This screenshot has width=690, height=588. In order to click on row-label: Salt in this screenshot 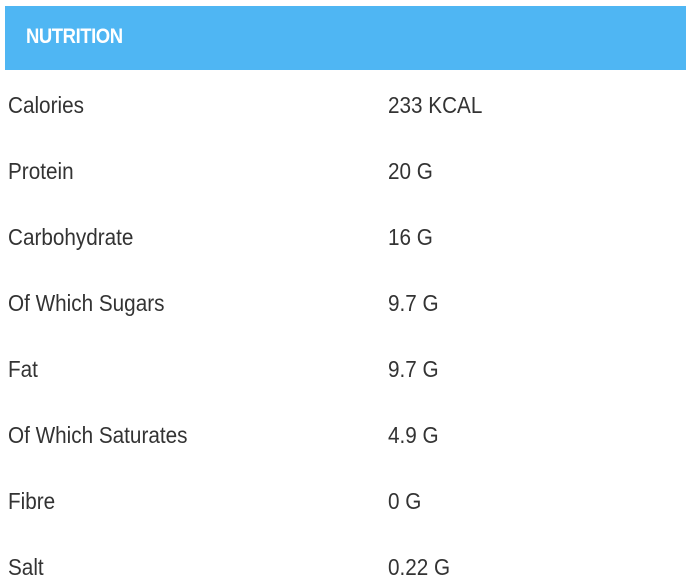, I will do `click(26, 567)`.